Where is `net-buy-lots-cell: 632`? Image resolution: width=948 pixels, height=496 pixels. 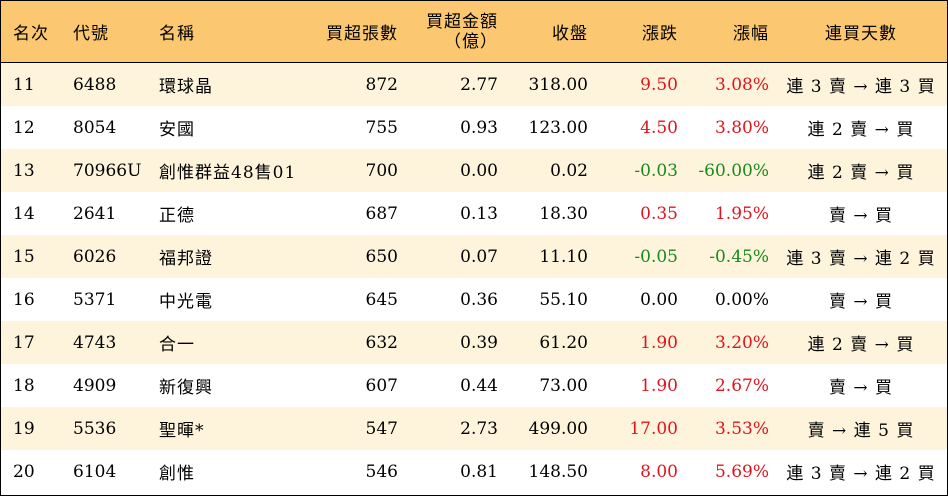 net-buy-lots-cell: 632 is located at coordinates (381, 342).